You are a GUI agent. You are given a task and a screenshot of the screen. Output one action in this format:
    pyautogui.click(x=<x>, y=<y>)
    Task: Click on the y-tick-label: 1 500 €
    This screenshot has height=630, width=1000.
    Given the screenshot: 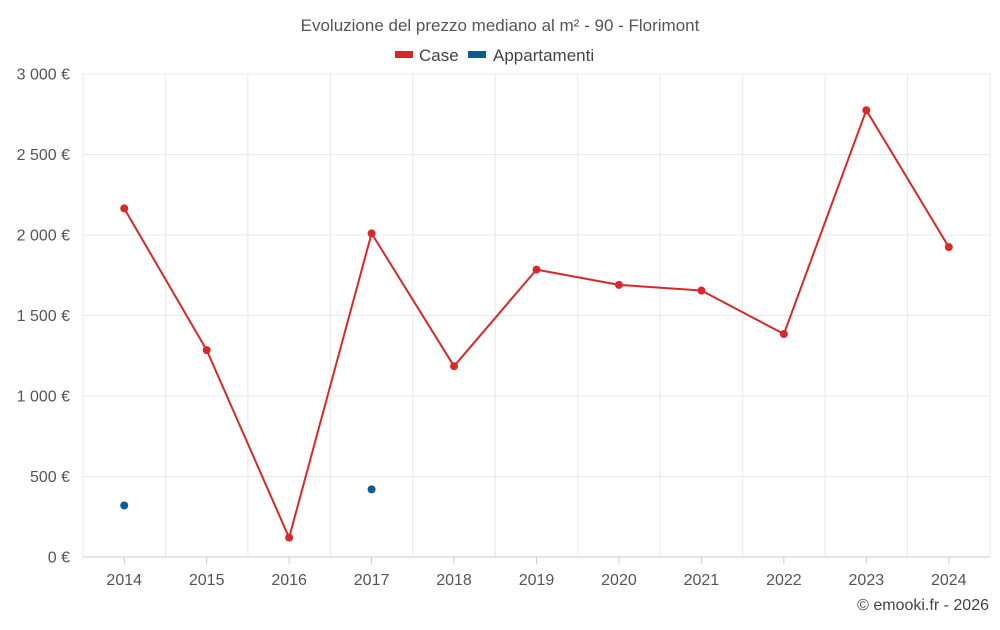 What is the action you would take?
    pyautogui.click(x=43, y=316)
    